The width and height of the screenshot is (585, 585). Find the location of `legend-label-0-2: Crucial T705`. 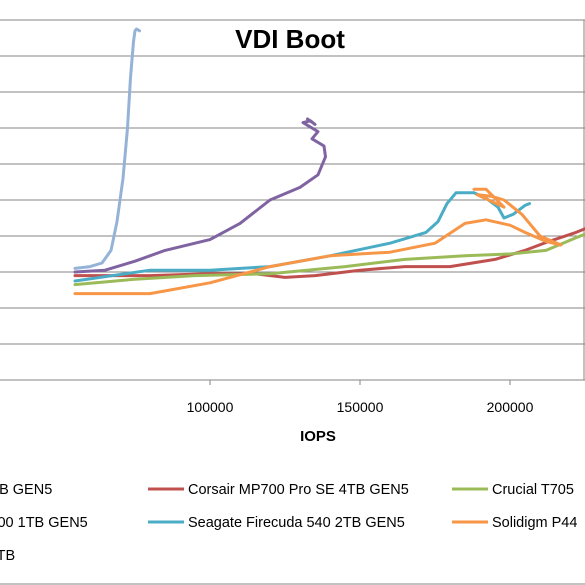

legend-label-0-2: Crucial T705 is located at coordinates (533, 490).